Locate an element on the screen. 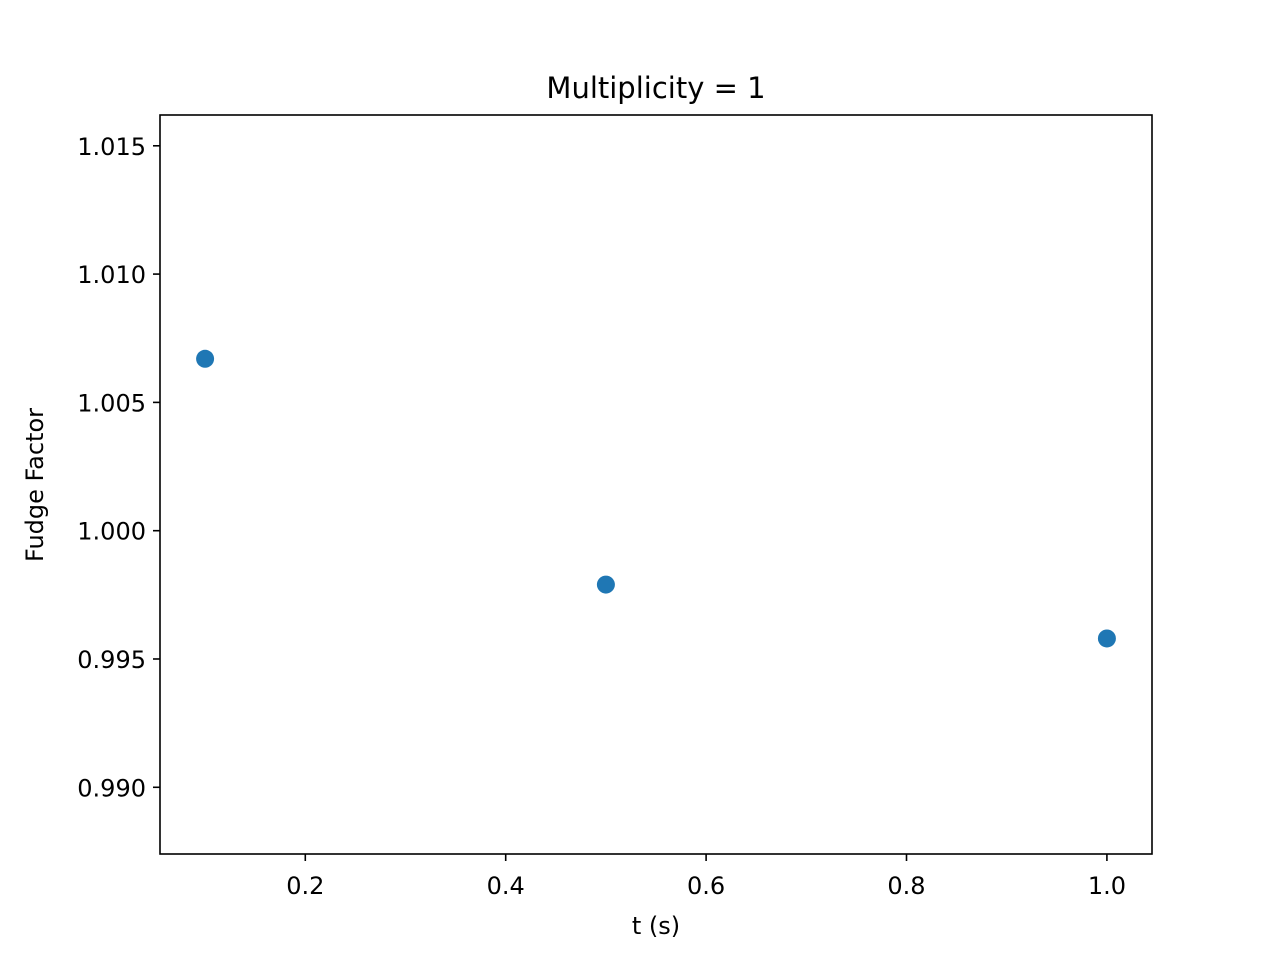 Image resolution: width=1280 pixels, height=960 pixels. y-tick-label: 0.990 is located at coordinates (111, 788).